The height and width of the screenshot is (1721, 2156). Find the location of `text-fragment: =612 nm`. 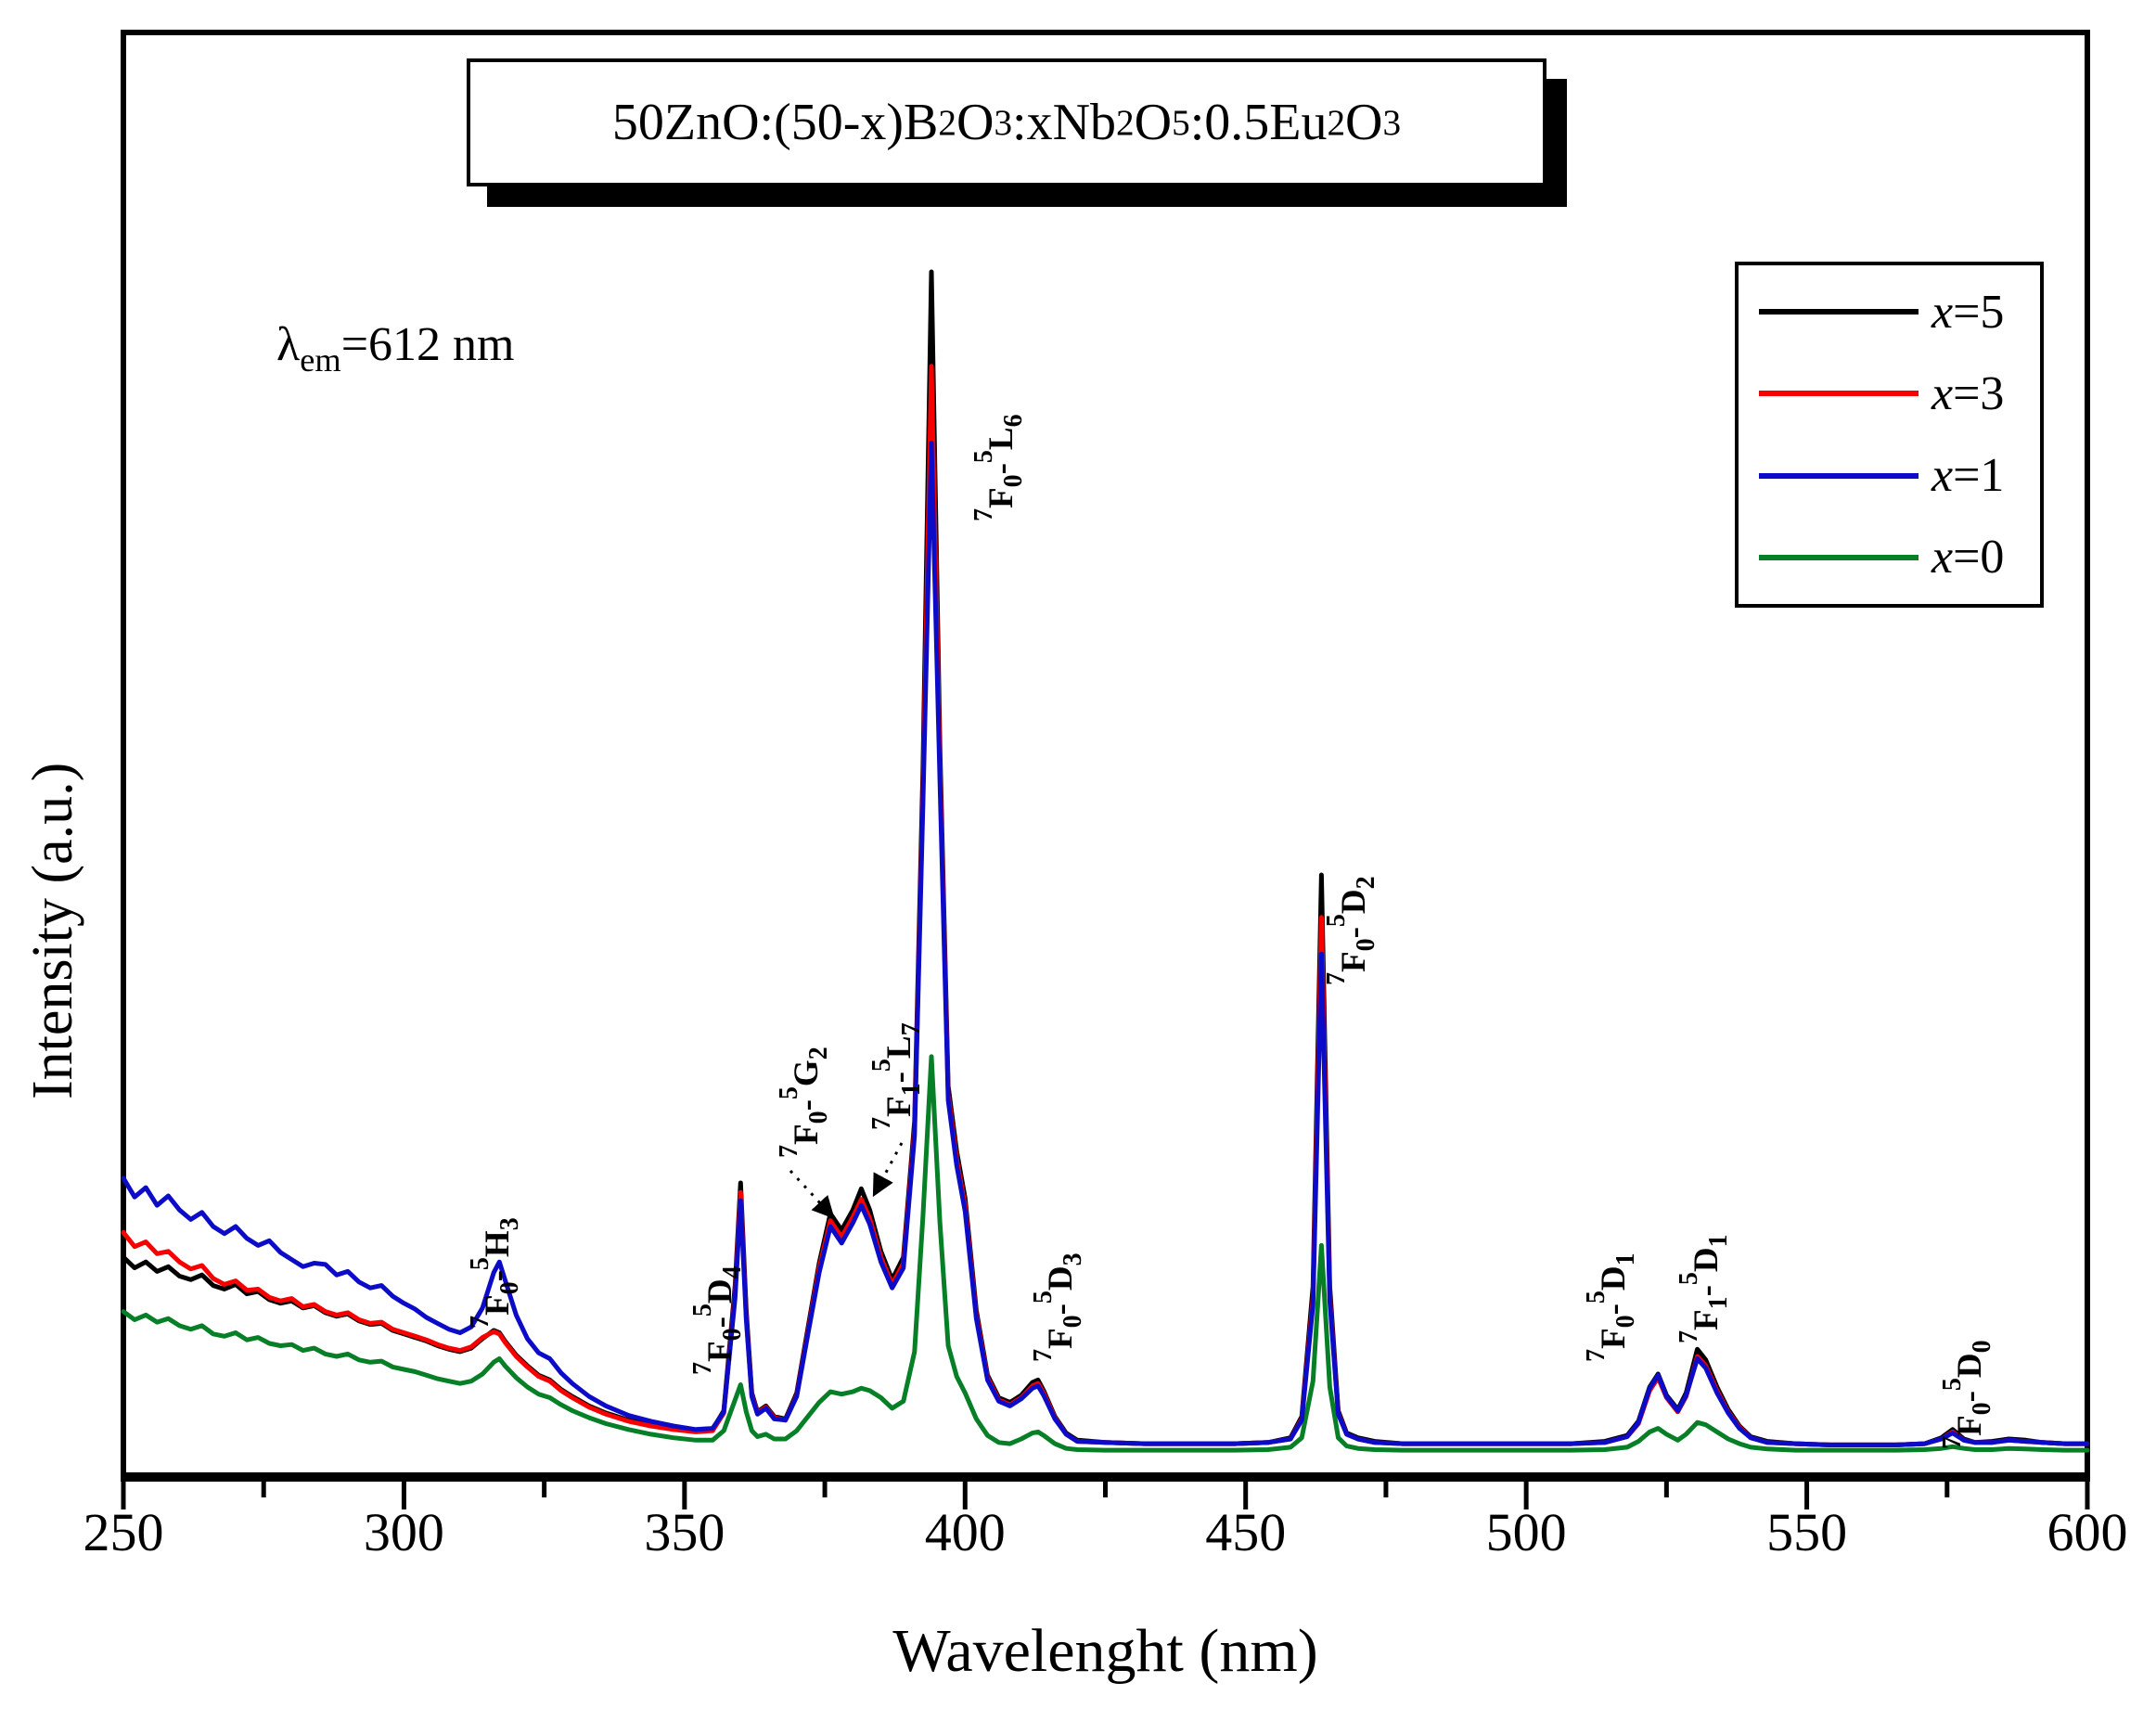

text-fragment: =612 nm is located at coordinates (427, 344).